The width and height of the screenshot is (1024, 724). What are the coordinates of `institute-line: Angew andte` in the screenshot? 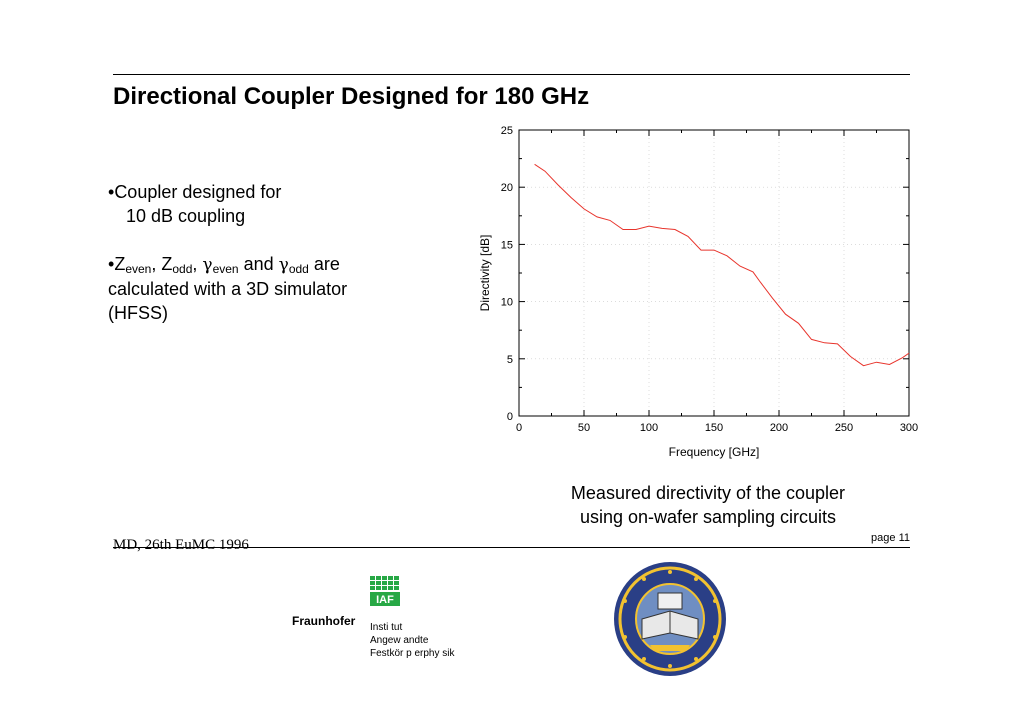 It's located at (399, 640).